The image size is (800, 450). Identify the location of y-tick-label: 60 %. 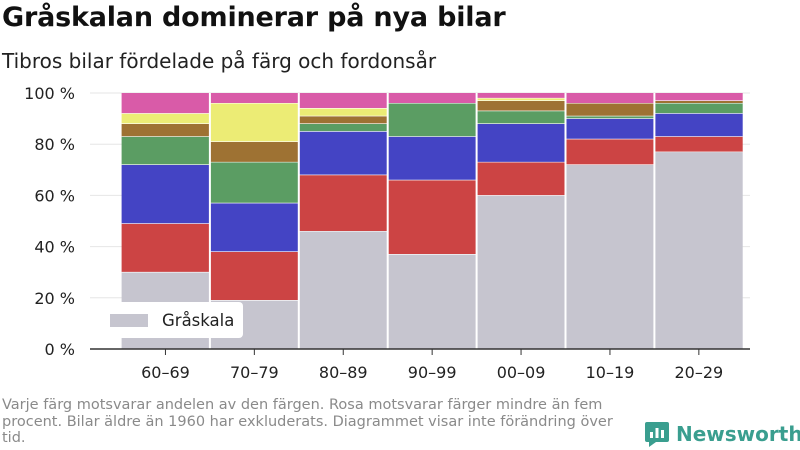
(54, 195).